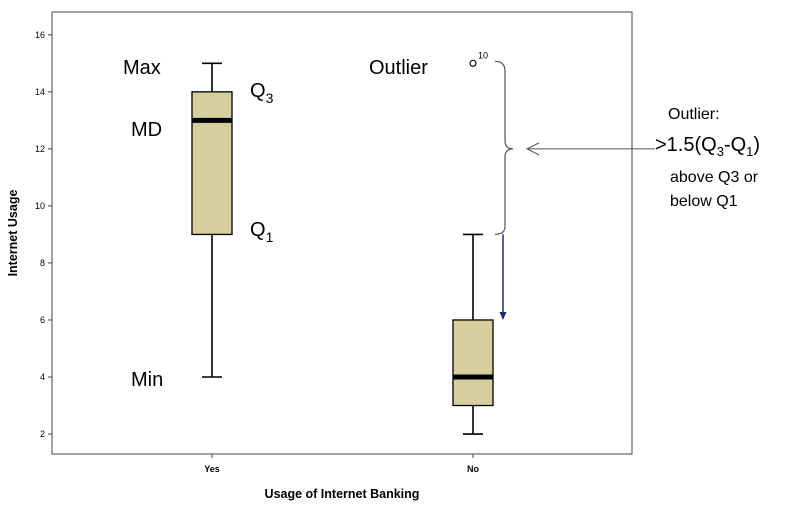 This screenshot has width=798, height=507. Describe the element at coordinates (504, 148) in the screenshot. I see `outlier-bracket` at that location.